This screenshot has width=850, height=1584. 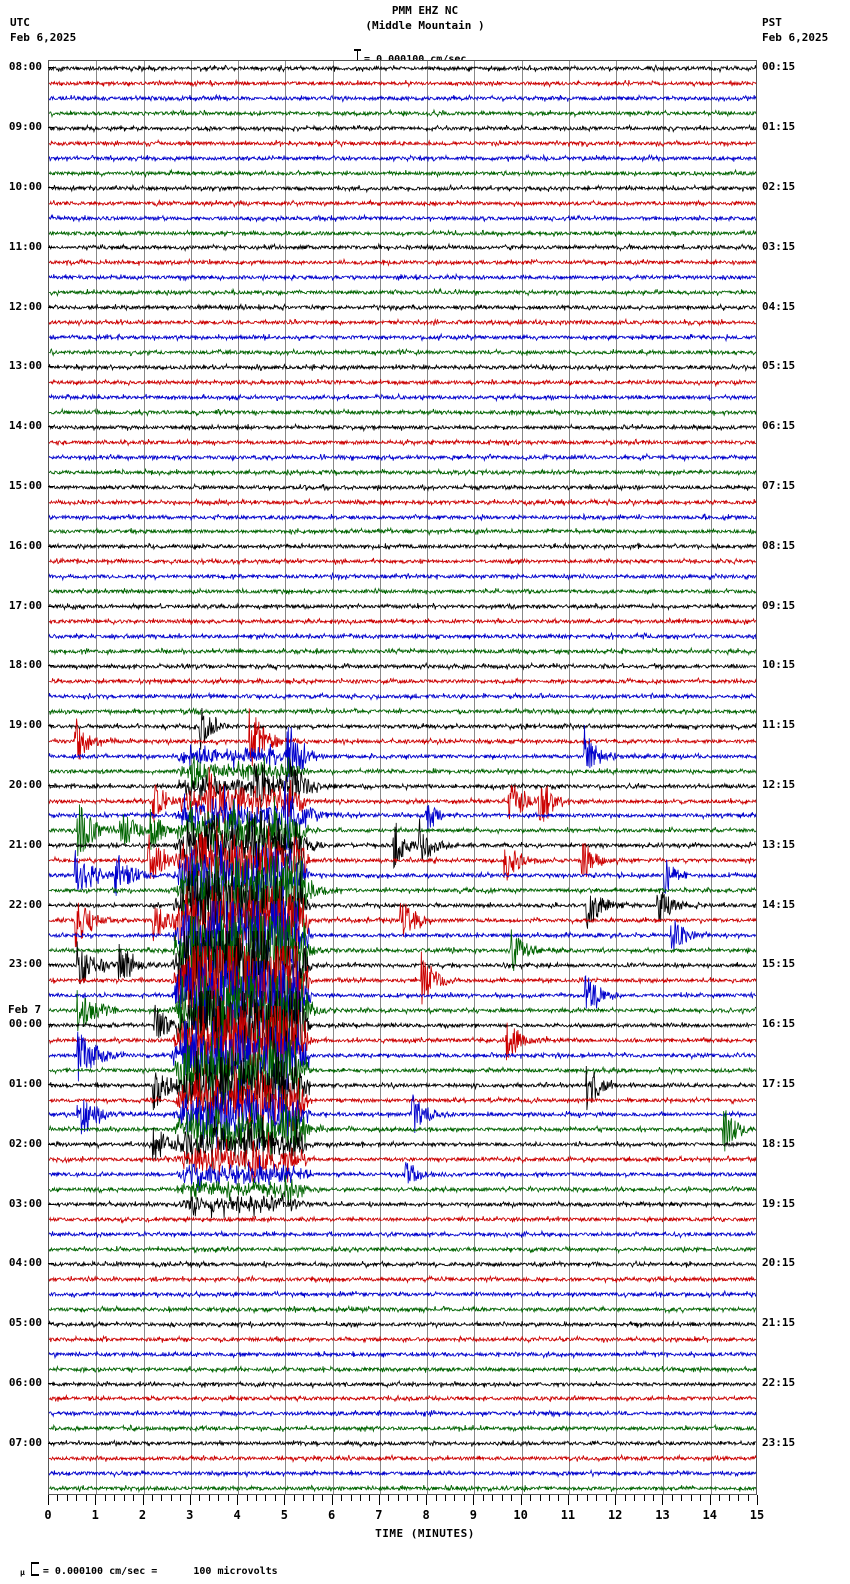 What do you see at coordinates (779, 1323) in the screenshot?
I see `pst-hour-label: 21:15` at bounding box center [779, 1323].